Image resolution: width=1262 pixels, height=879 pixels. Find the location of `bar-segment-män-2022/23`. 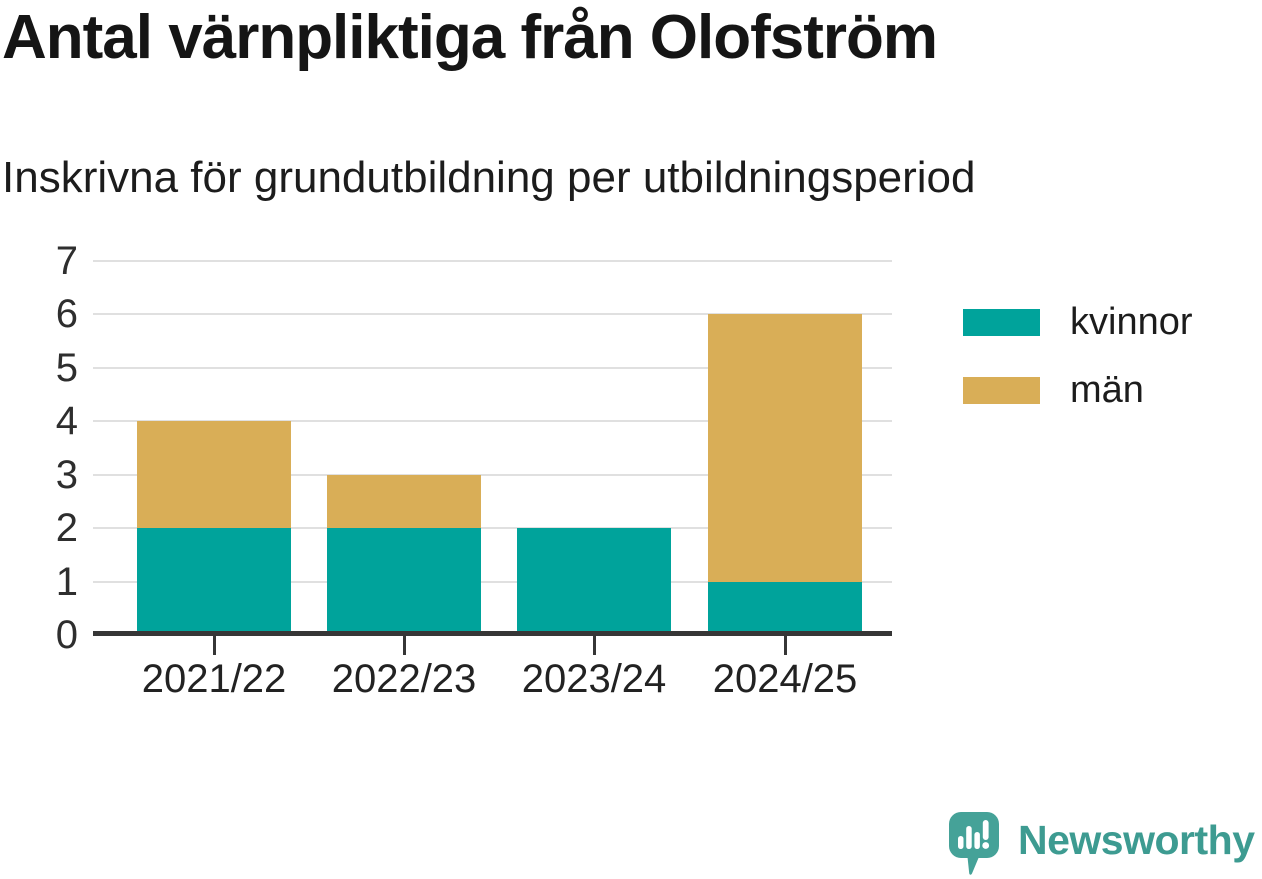

bar-segment-män-2022/23 is located at coordinates (404, 501).